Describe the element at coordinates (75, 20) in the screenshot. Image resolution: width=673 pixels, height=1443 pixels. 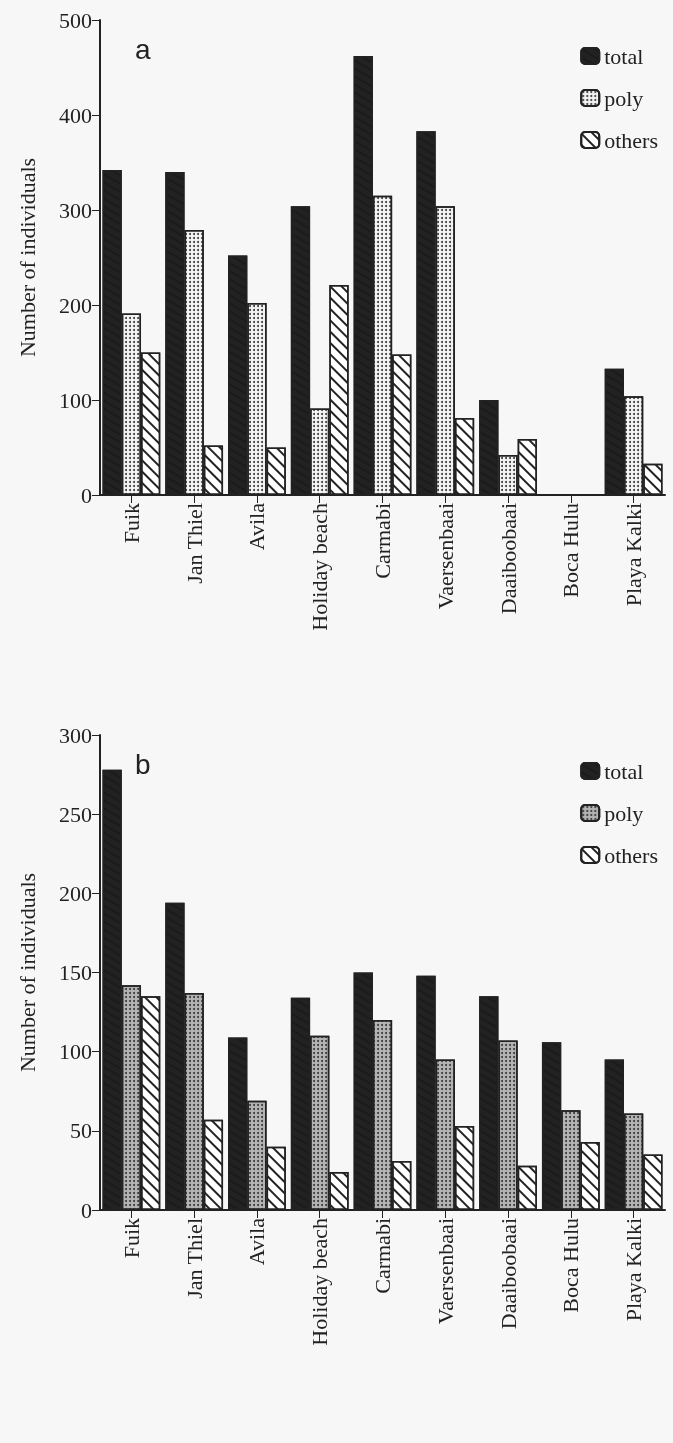
I see `y-tick-label: 500` at that location.